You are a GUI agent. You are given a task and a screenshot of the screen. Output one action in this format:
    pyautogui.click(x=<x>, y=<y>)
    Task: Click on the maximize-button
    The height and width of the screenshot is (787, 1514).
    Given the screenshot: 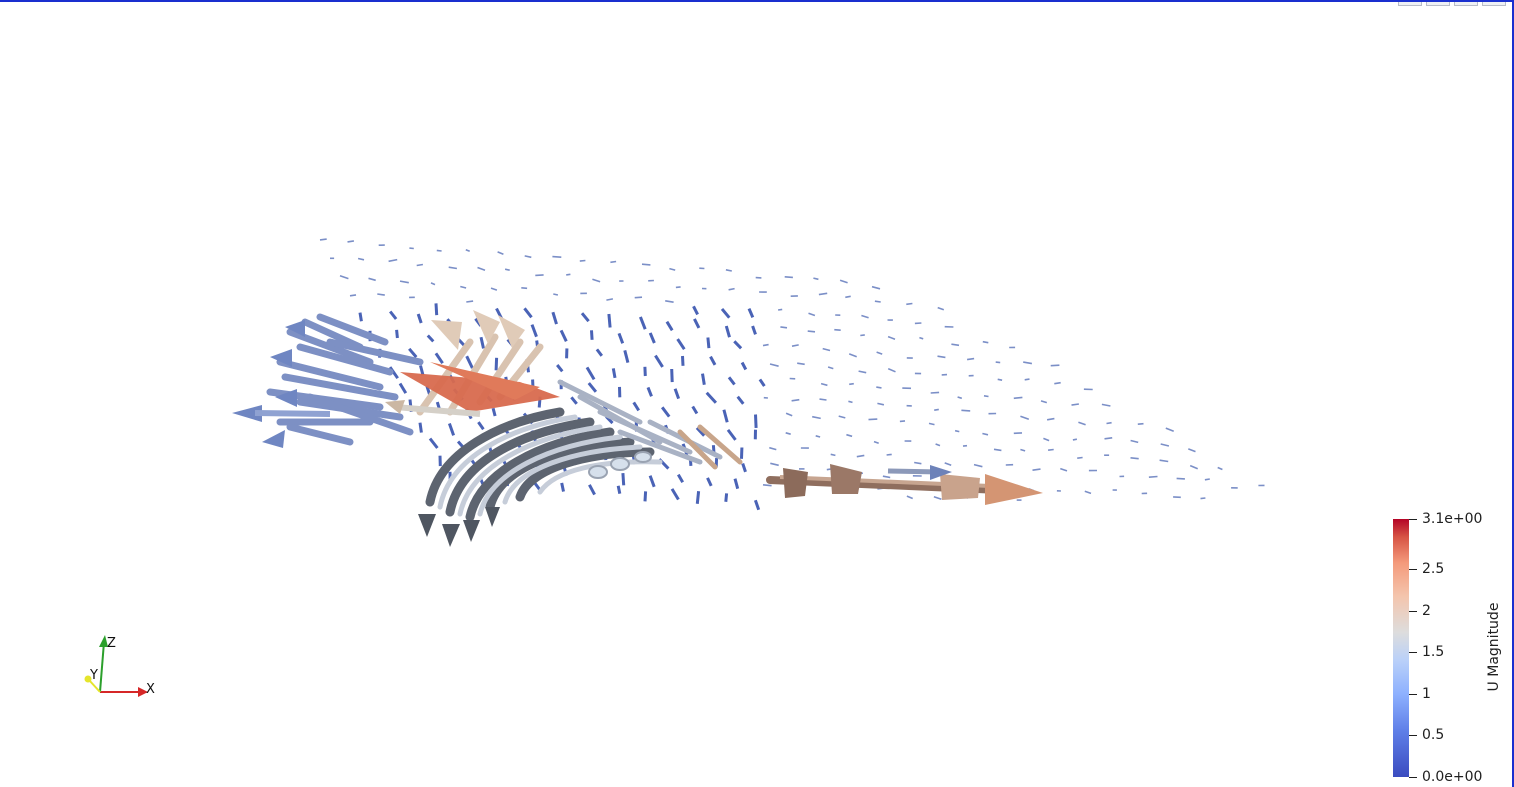 What is the action you would take?
    pyautogui.click(x=1466, y=4)
    